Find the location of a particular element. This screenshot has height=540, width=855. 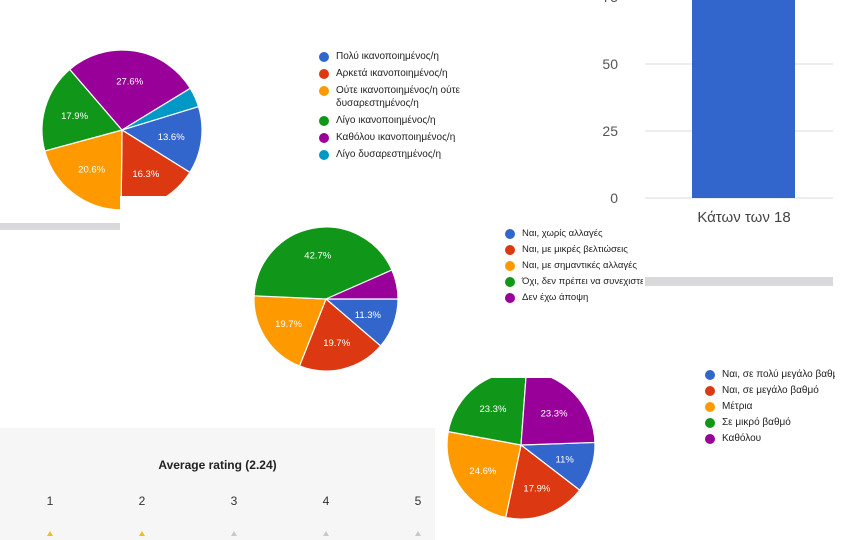

legend-item: Ναι, με μικρές βελτιώσεις is located at coordinates (574, 249).